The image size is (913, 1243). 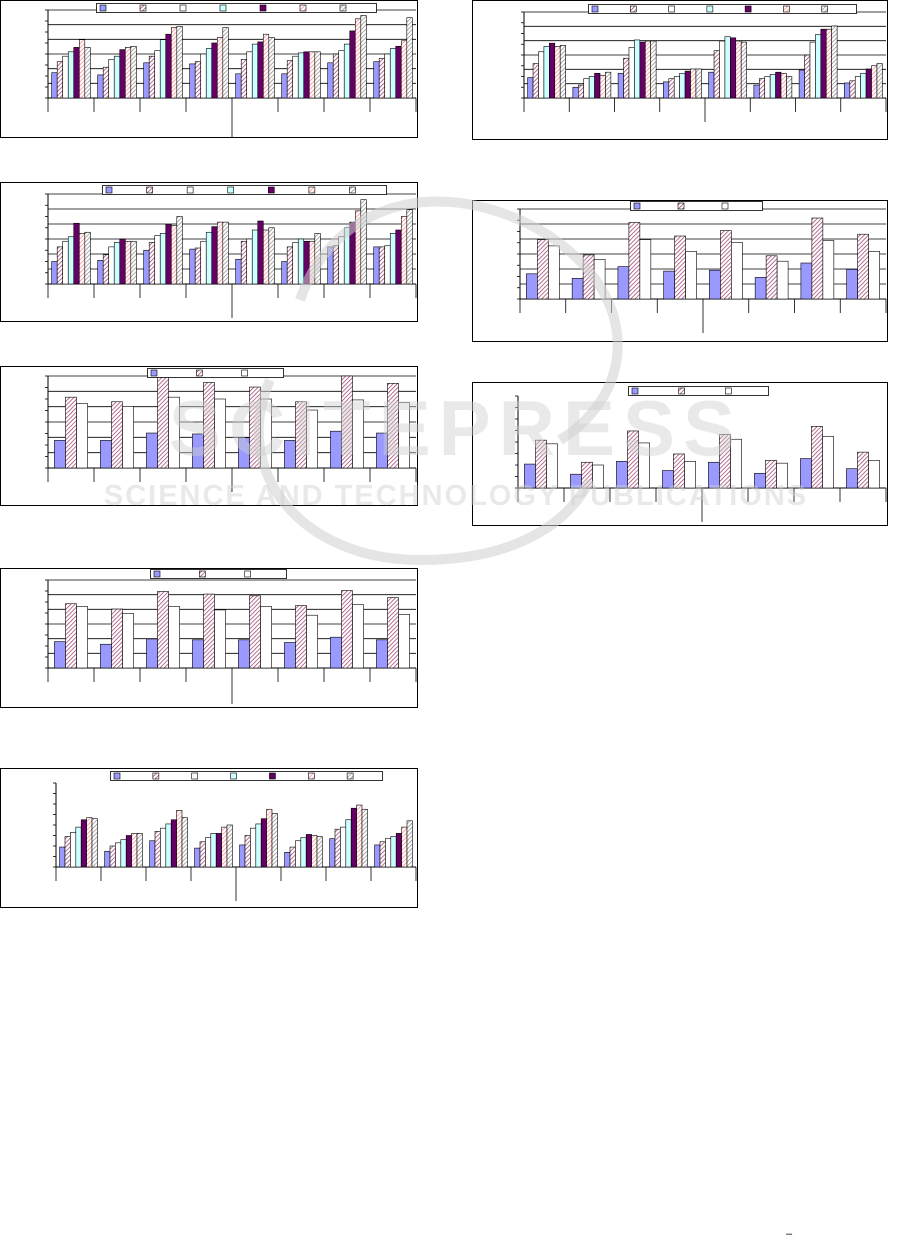 I want to click on chart-l2, so click(x=209, y=252).